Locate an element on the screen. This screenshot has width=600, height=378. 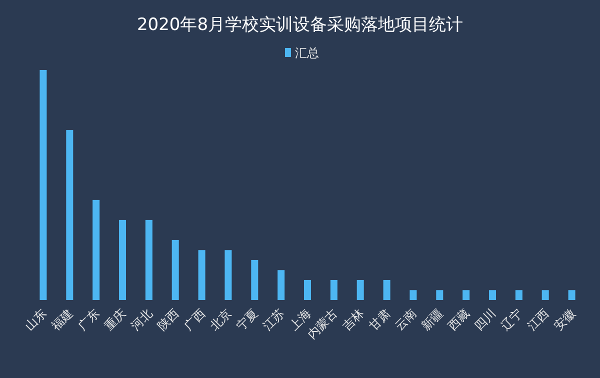
x-tick-label: 重庆 is located at coordinates (115, 320).